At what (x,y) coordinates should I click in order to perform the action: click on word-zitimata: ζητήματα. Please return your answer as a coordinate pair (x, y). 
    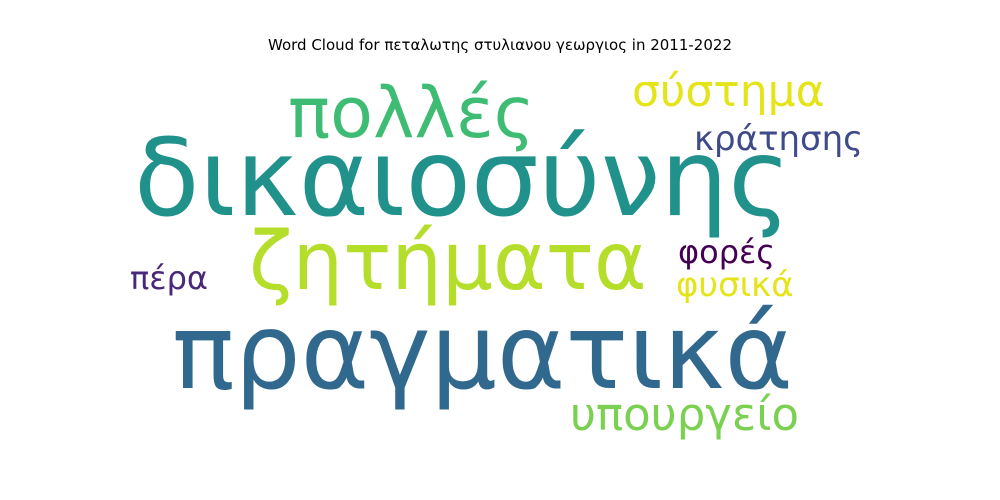
    Looking at the image, I should click on (448, 261).